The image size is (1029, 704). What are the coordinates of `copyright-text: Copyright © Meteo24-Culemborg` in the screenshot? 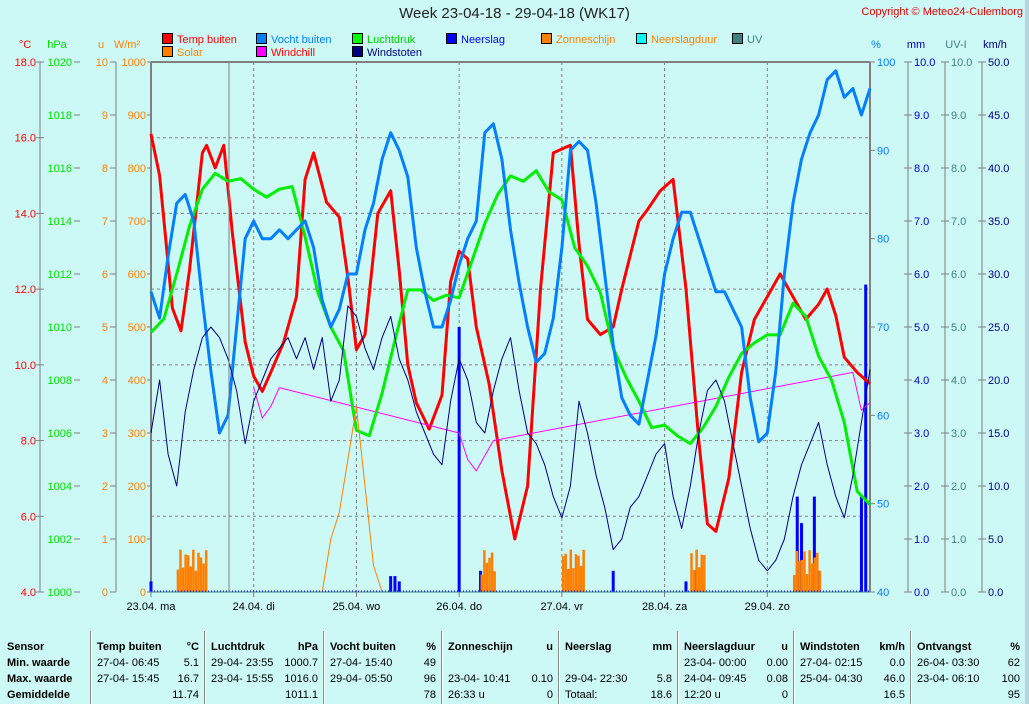 It's located at (942, 12).